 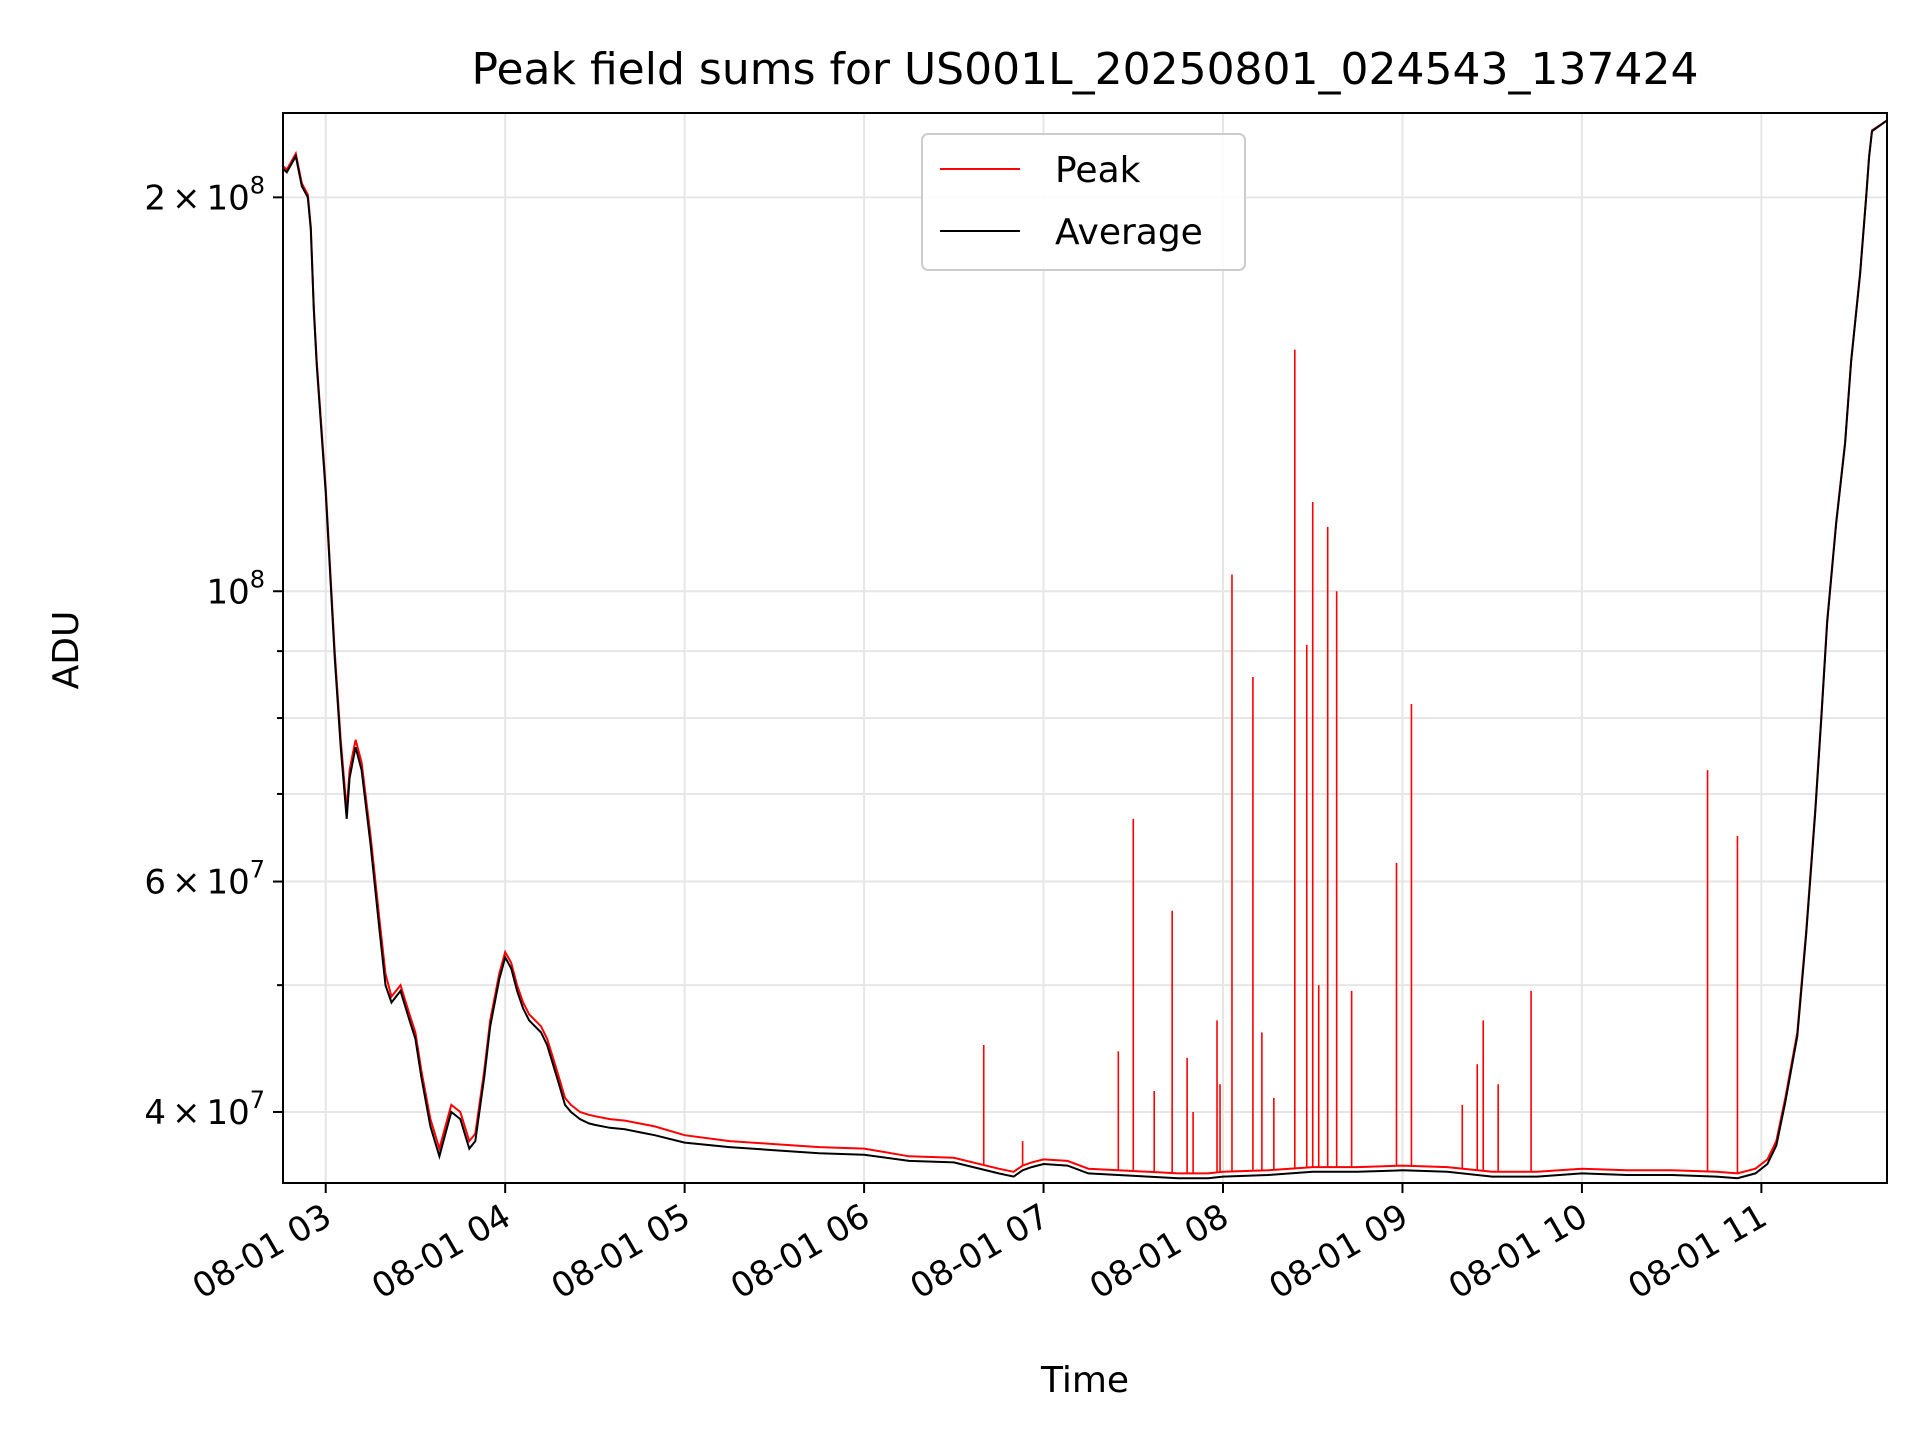 What do you see at coordinates (66, 650) in the screenshot?
I see `y-axis-label: ADU` at bounding box center [66, 650].